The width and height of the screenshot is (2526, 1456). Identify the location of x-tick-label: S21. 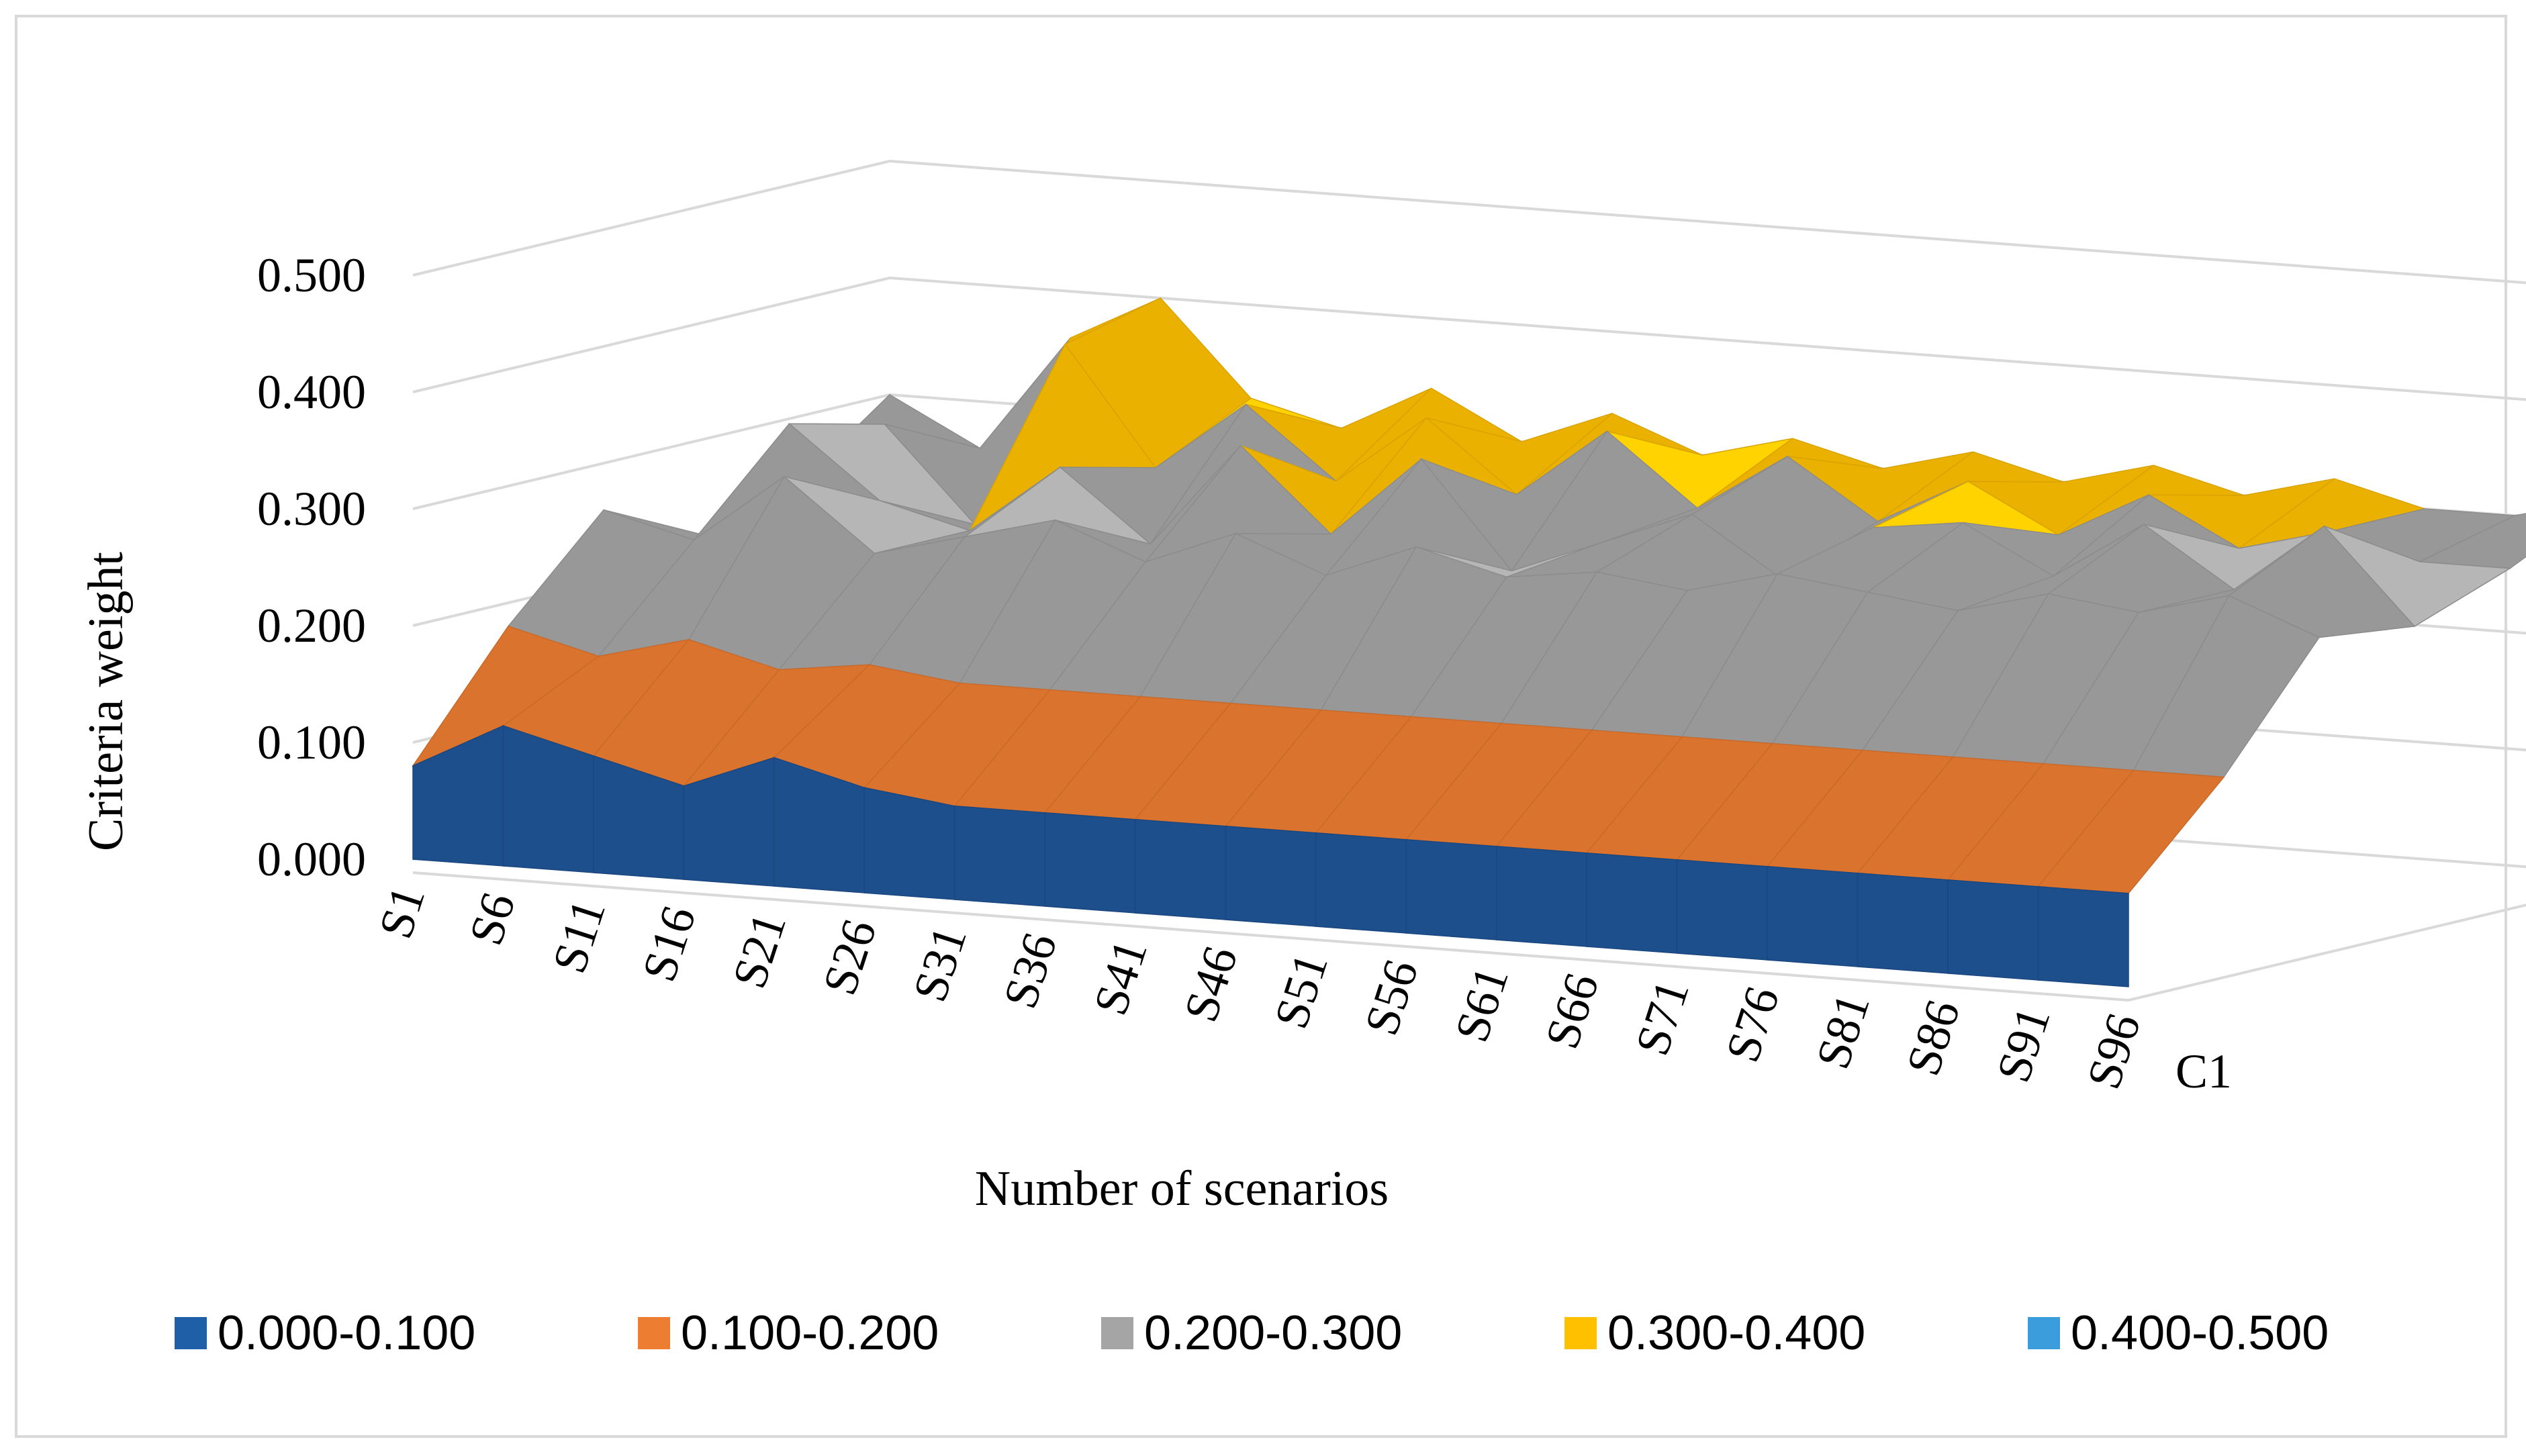
(759, 950).